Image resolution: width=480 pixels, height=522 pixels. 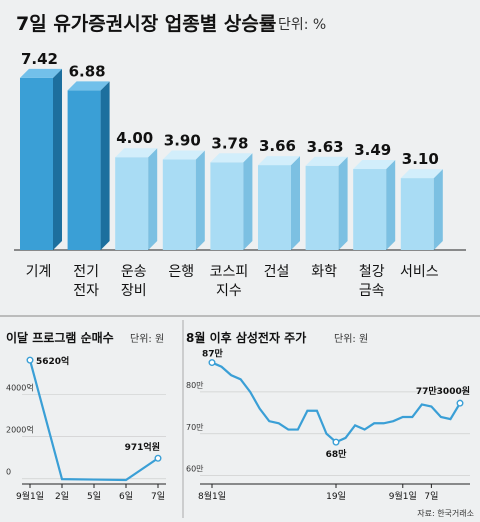 I want to click on bar-value-label: 3.78, so click(x=229, y=143).